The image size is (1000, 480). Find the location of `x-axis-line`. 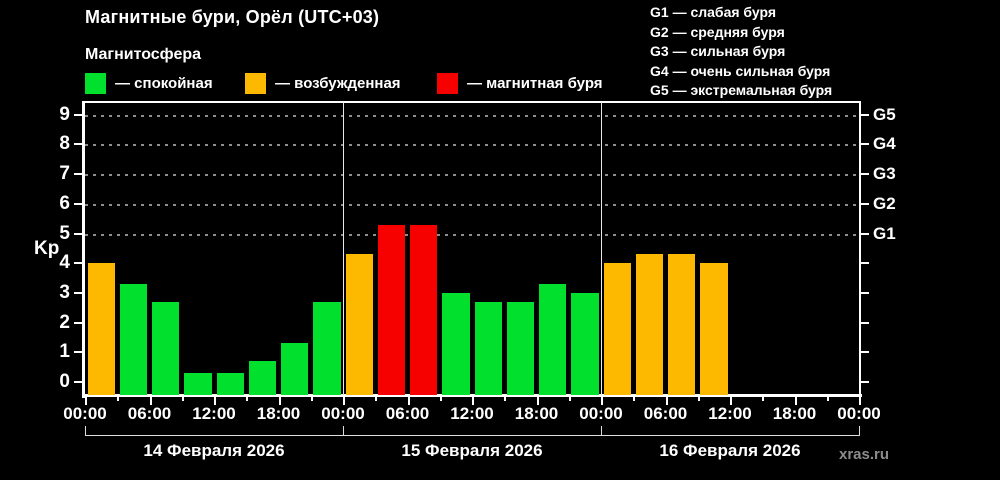

x-axis-line is located at coordinates (472, 395).